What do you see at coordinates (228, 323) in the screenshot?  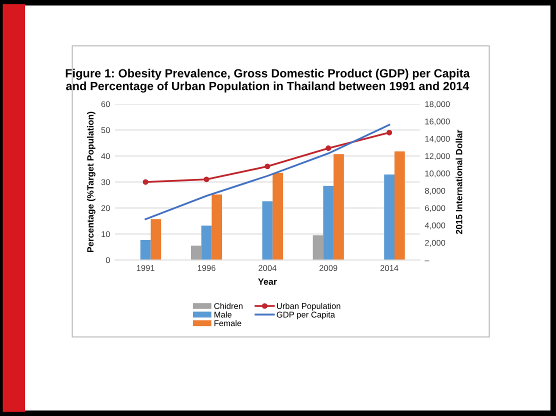 I see `legend-label: Female` at bounding box center [228, 323].